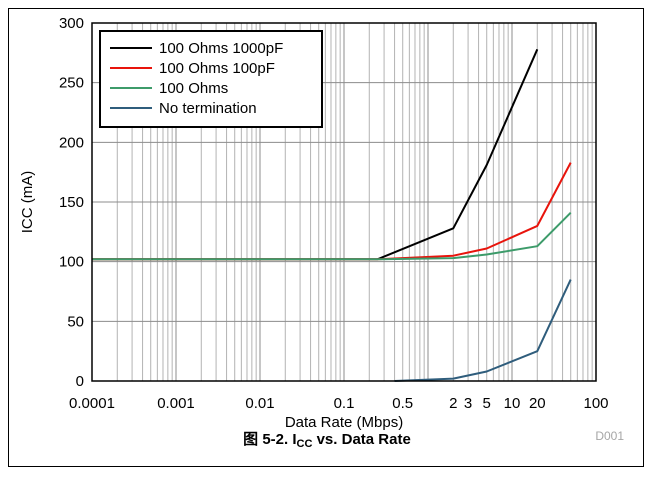 Image resolution: width=654 pixels, height=479 pixels. Describe the element at coordinates (27, 202) in the screenshot. I see `y-axis-label: ICC (mA)` at that location.